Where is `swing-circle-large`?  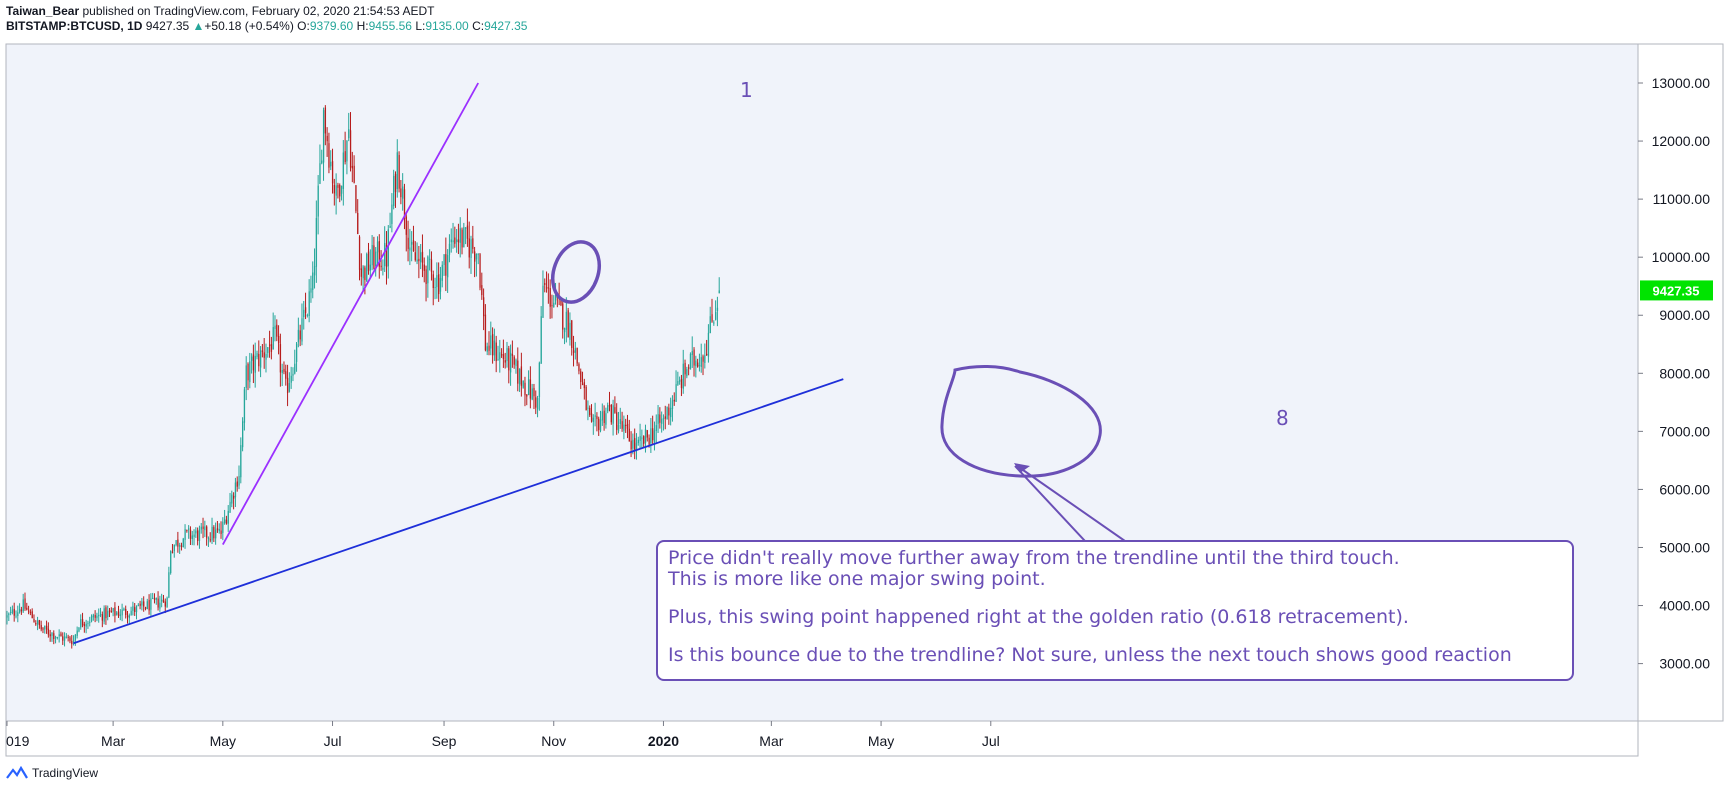
swing-circle-large is located at coordinates (1021, 421).